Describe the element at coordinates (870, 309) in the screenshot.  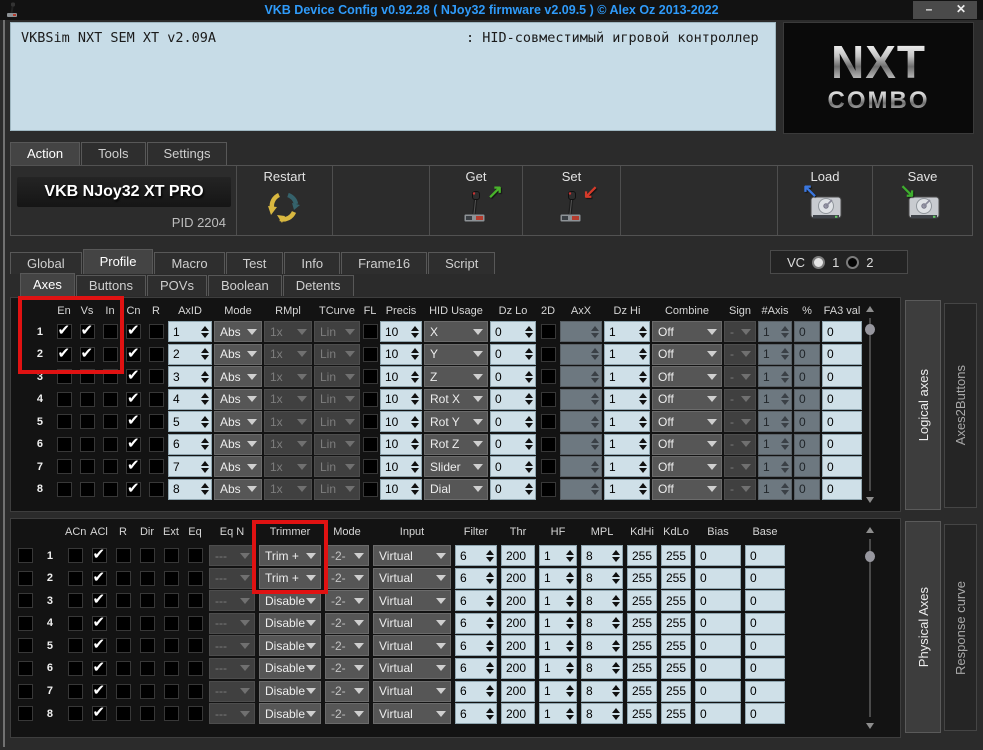
I see `scroll-up-icon` at that location.